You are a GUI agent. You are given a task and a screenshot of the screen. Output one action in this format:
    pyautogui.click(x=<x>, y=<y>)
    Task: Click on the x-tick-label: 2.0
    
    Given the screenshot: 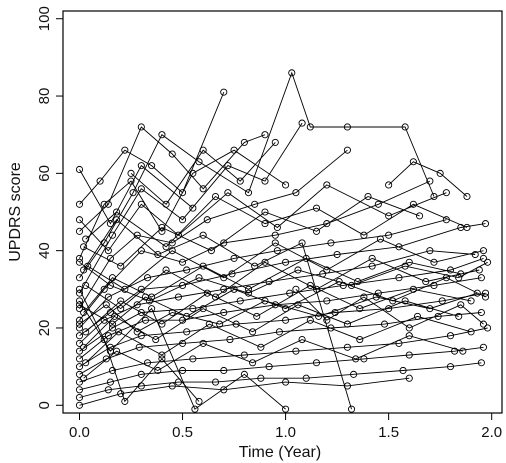 What is the action you would take?
    pyautogui.click(x=491, y=432)
    